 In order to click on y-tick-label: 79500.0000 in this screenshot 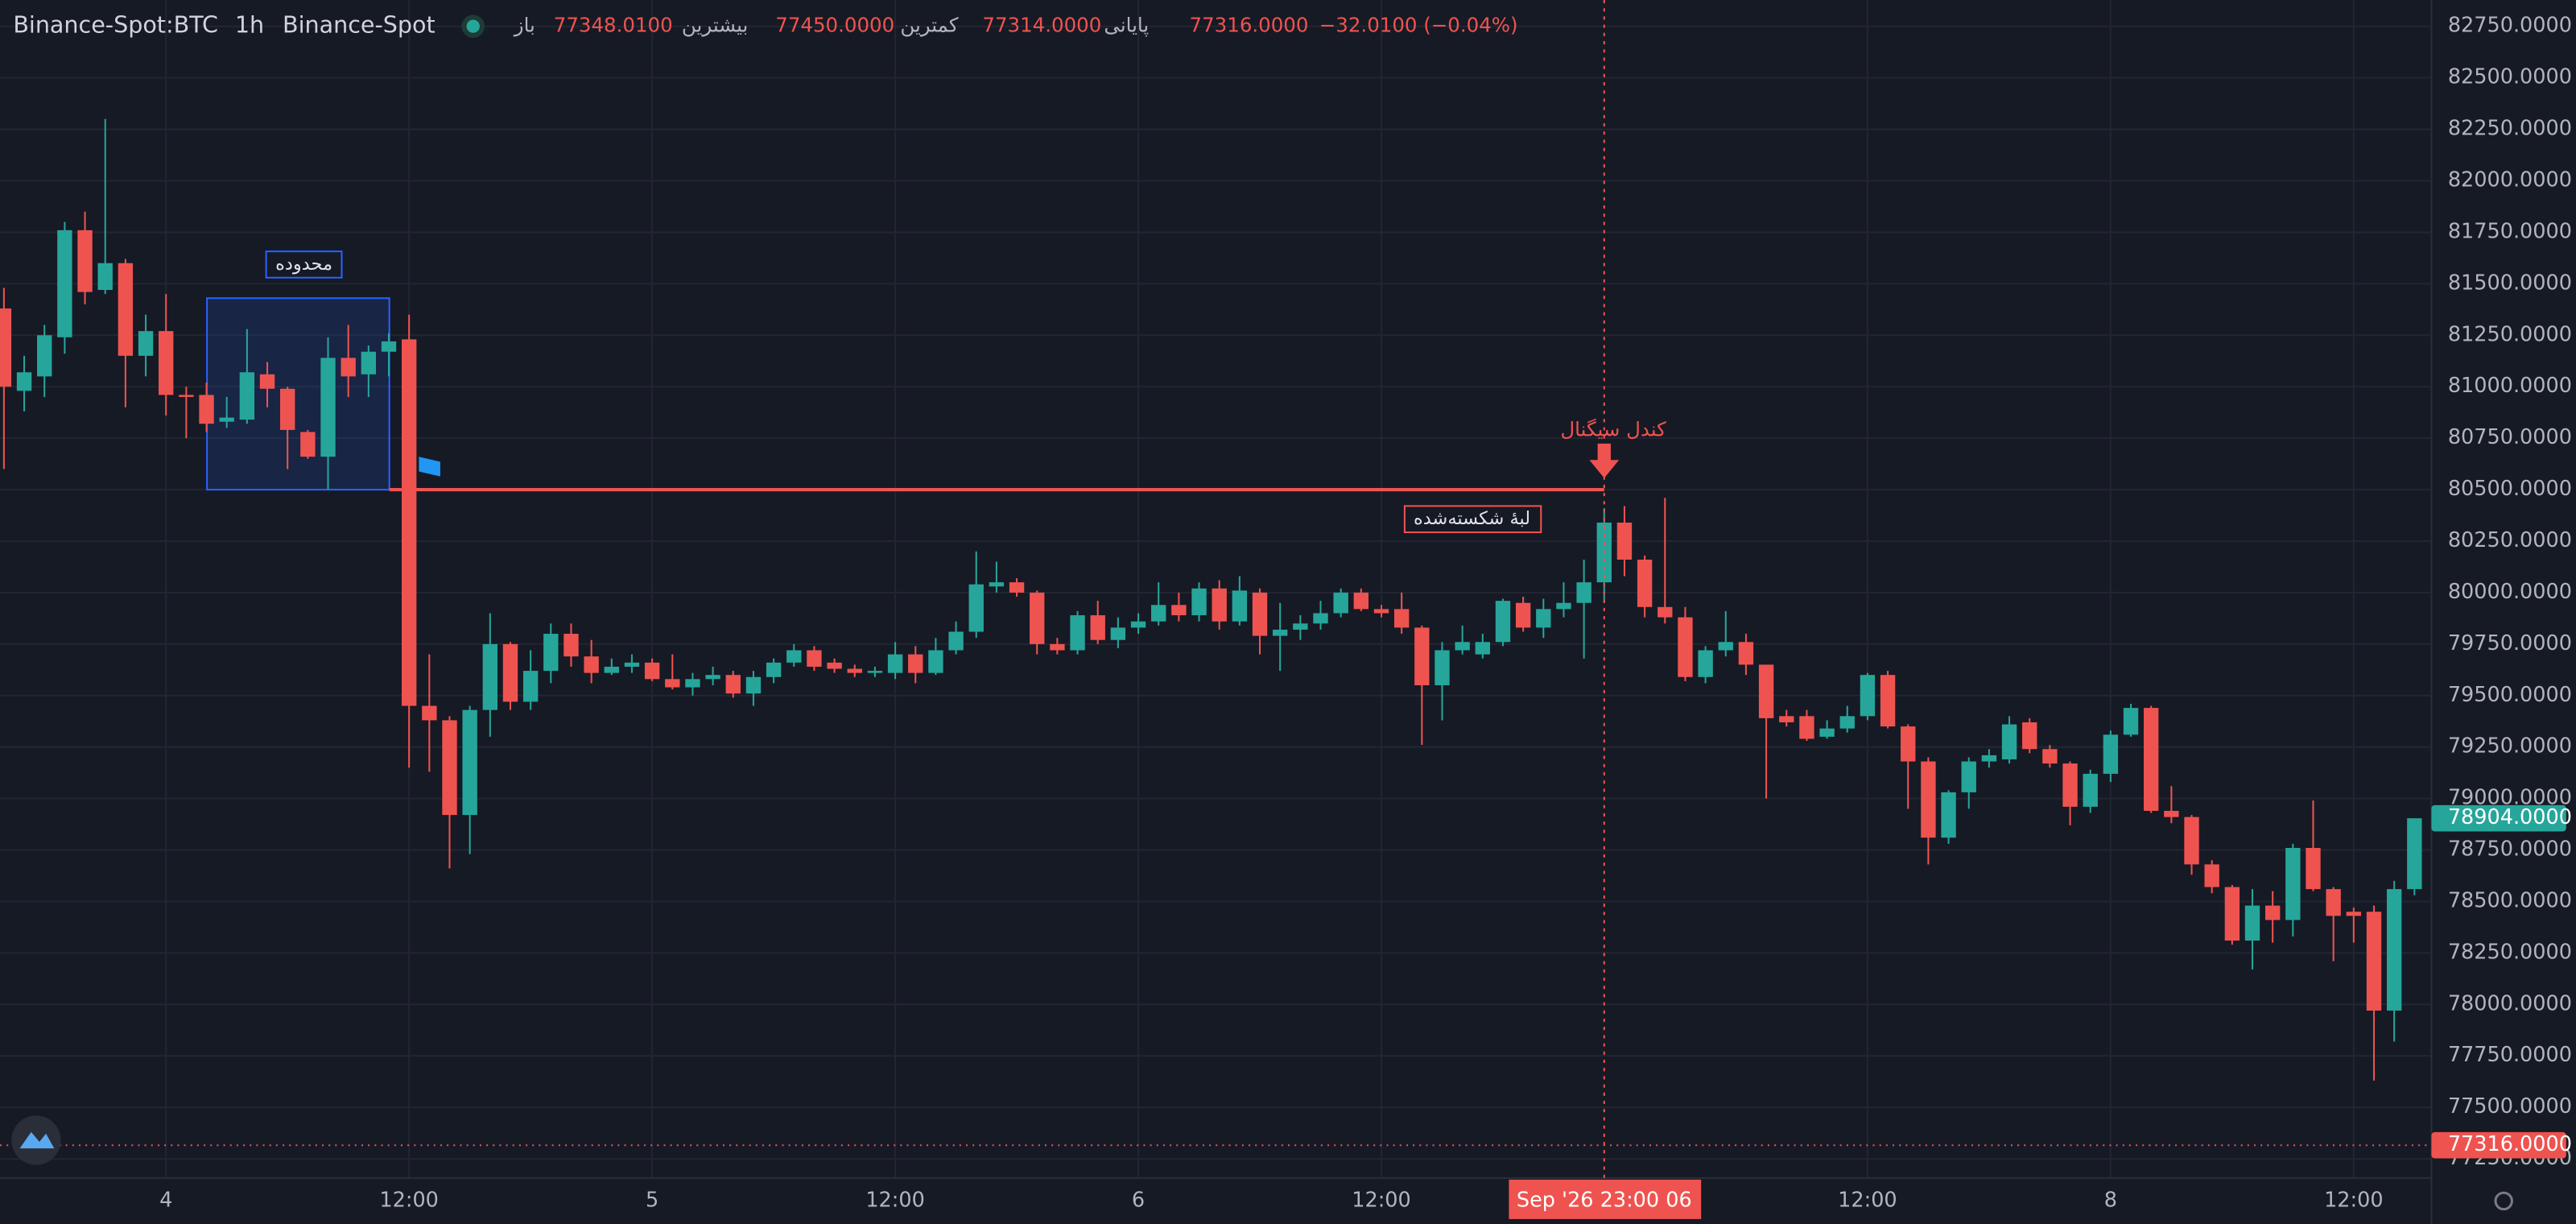, I will do `click(2510, 695)`.